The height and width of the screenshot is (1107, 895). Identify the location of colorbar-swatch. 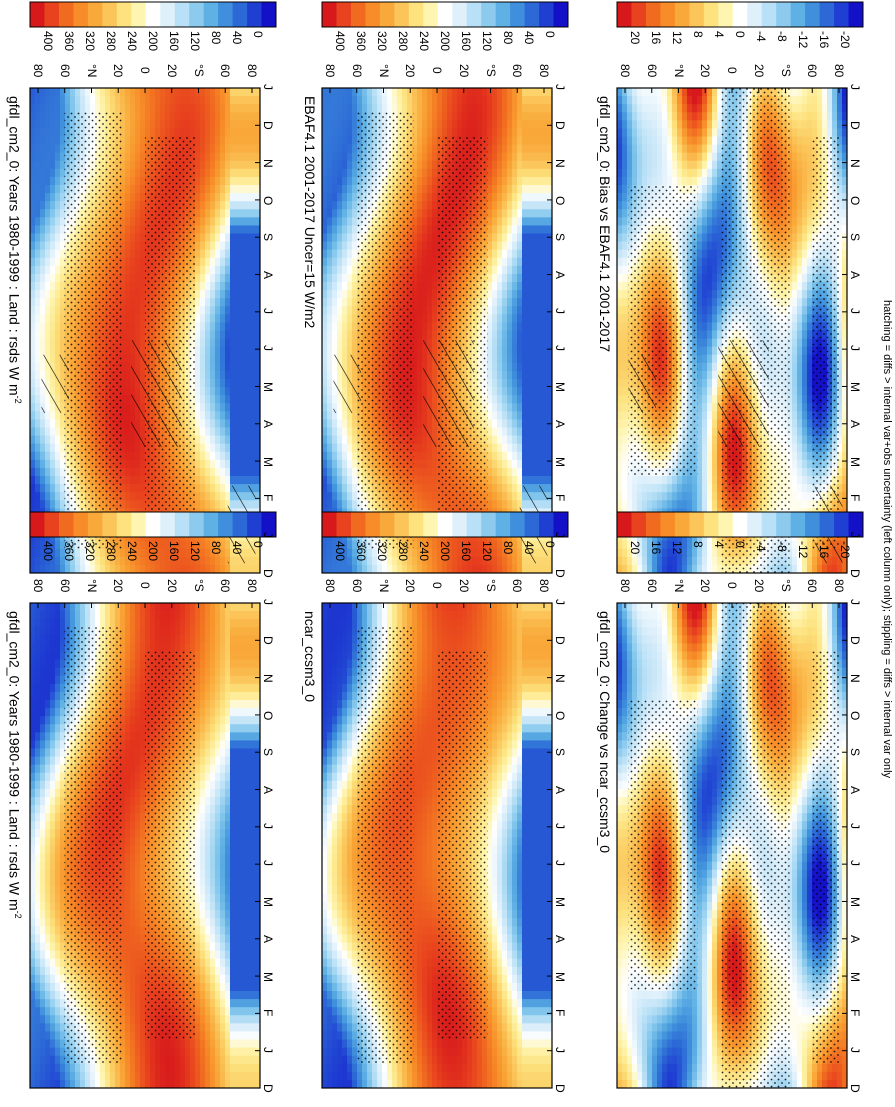
(225, 14).